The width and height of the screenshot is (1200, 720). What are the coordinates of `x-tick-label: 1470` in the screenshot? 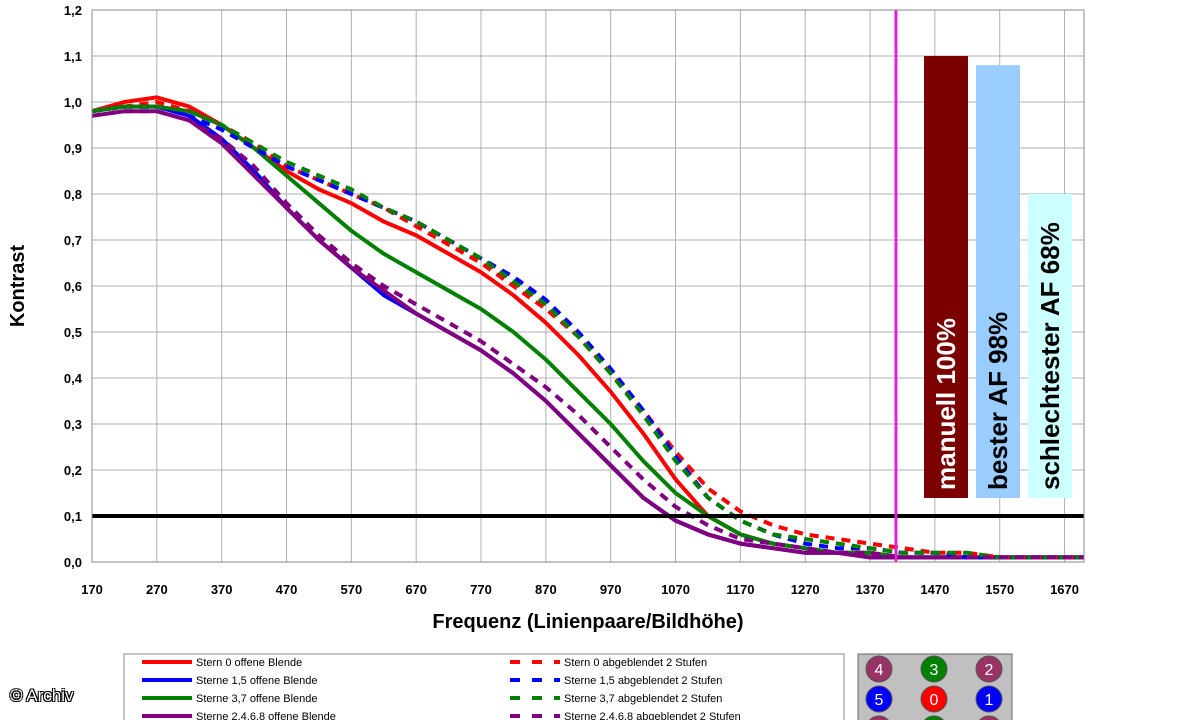 It's located at (934, 589).